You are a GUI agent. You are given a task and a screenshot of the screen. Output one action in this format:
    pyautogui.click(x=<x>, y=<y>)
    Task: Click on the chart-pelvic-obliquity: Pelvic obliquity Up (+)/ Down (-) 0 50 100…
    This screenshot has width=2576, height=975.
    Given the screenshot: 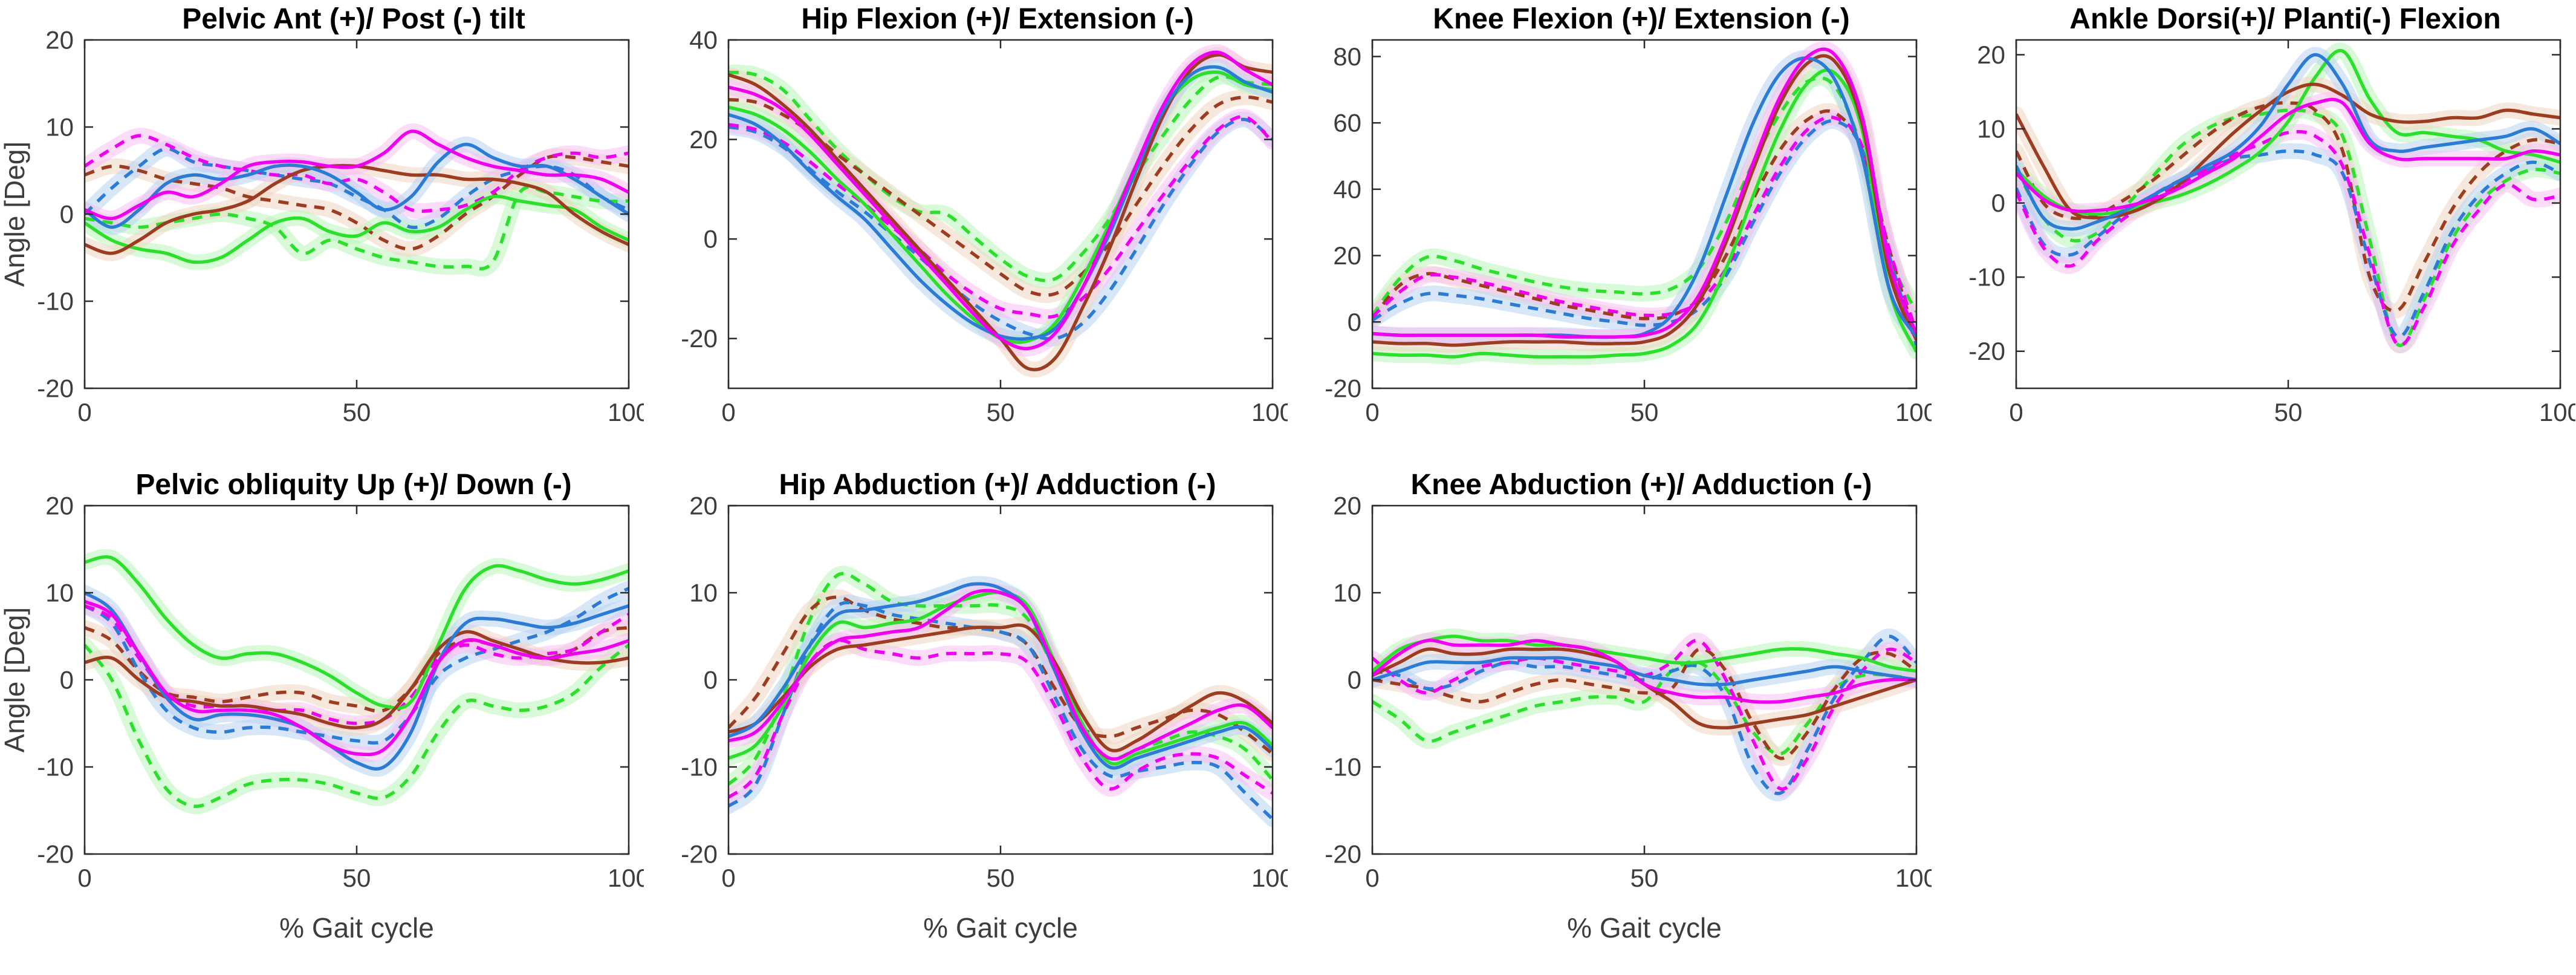 What is the action you would take?
    pyautogui.click(x=322, y=720)
    